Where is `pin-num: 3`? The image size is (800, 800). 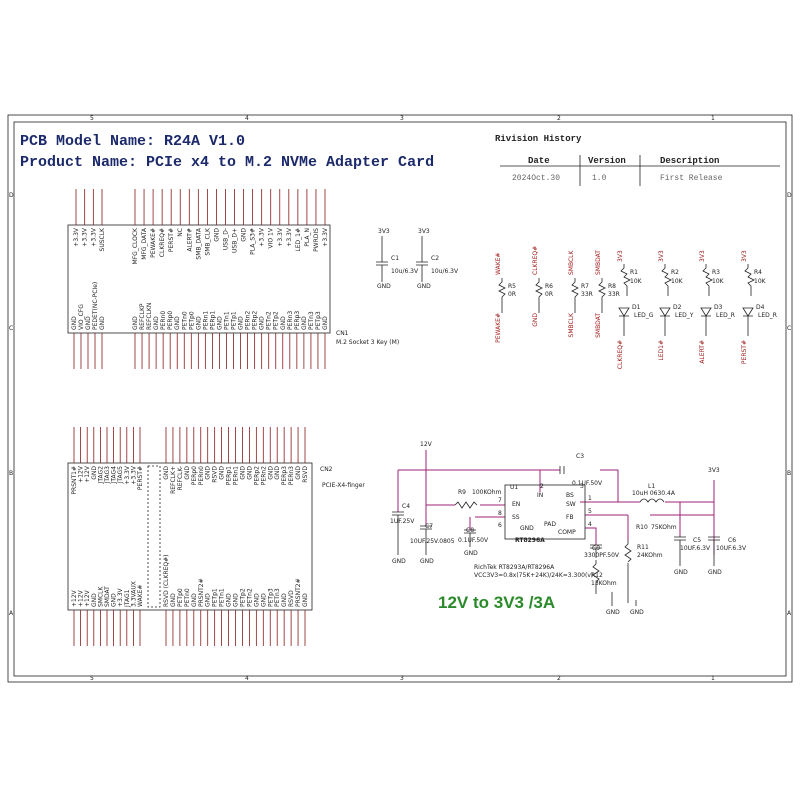
pin-num: 3 is located at coordinates (582, 486).